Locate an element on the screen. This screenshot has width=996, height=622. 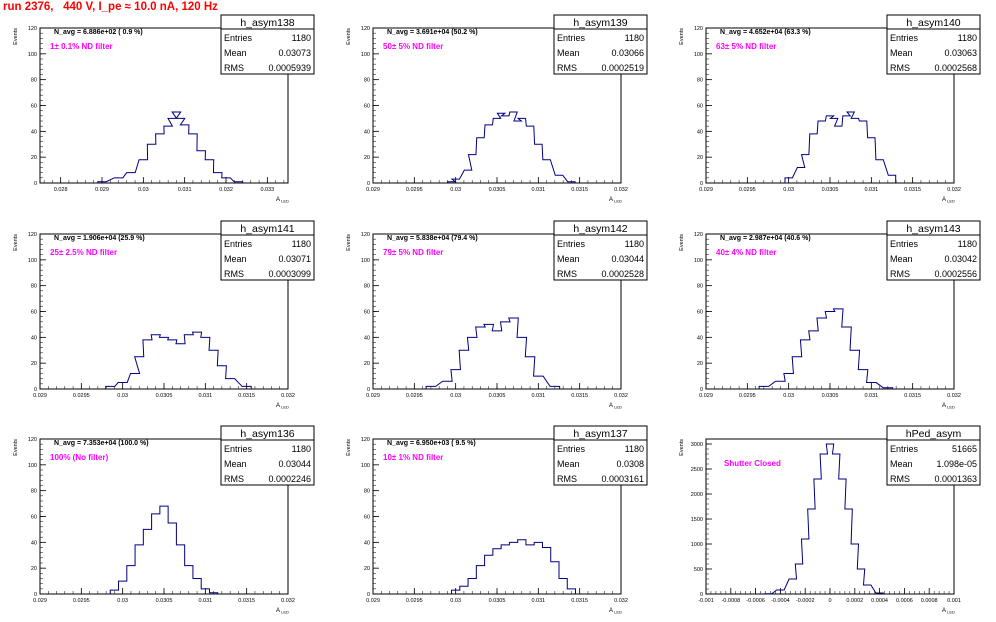
x-tick-label: 0.033 is located at coordinates (267, 190).